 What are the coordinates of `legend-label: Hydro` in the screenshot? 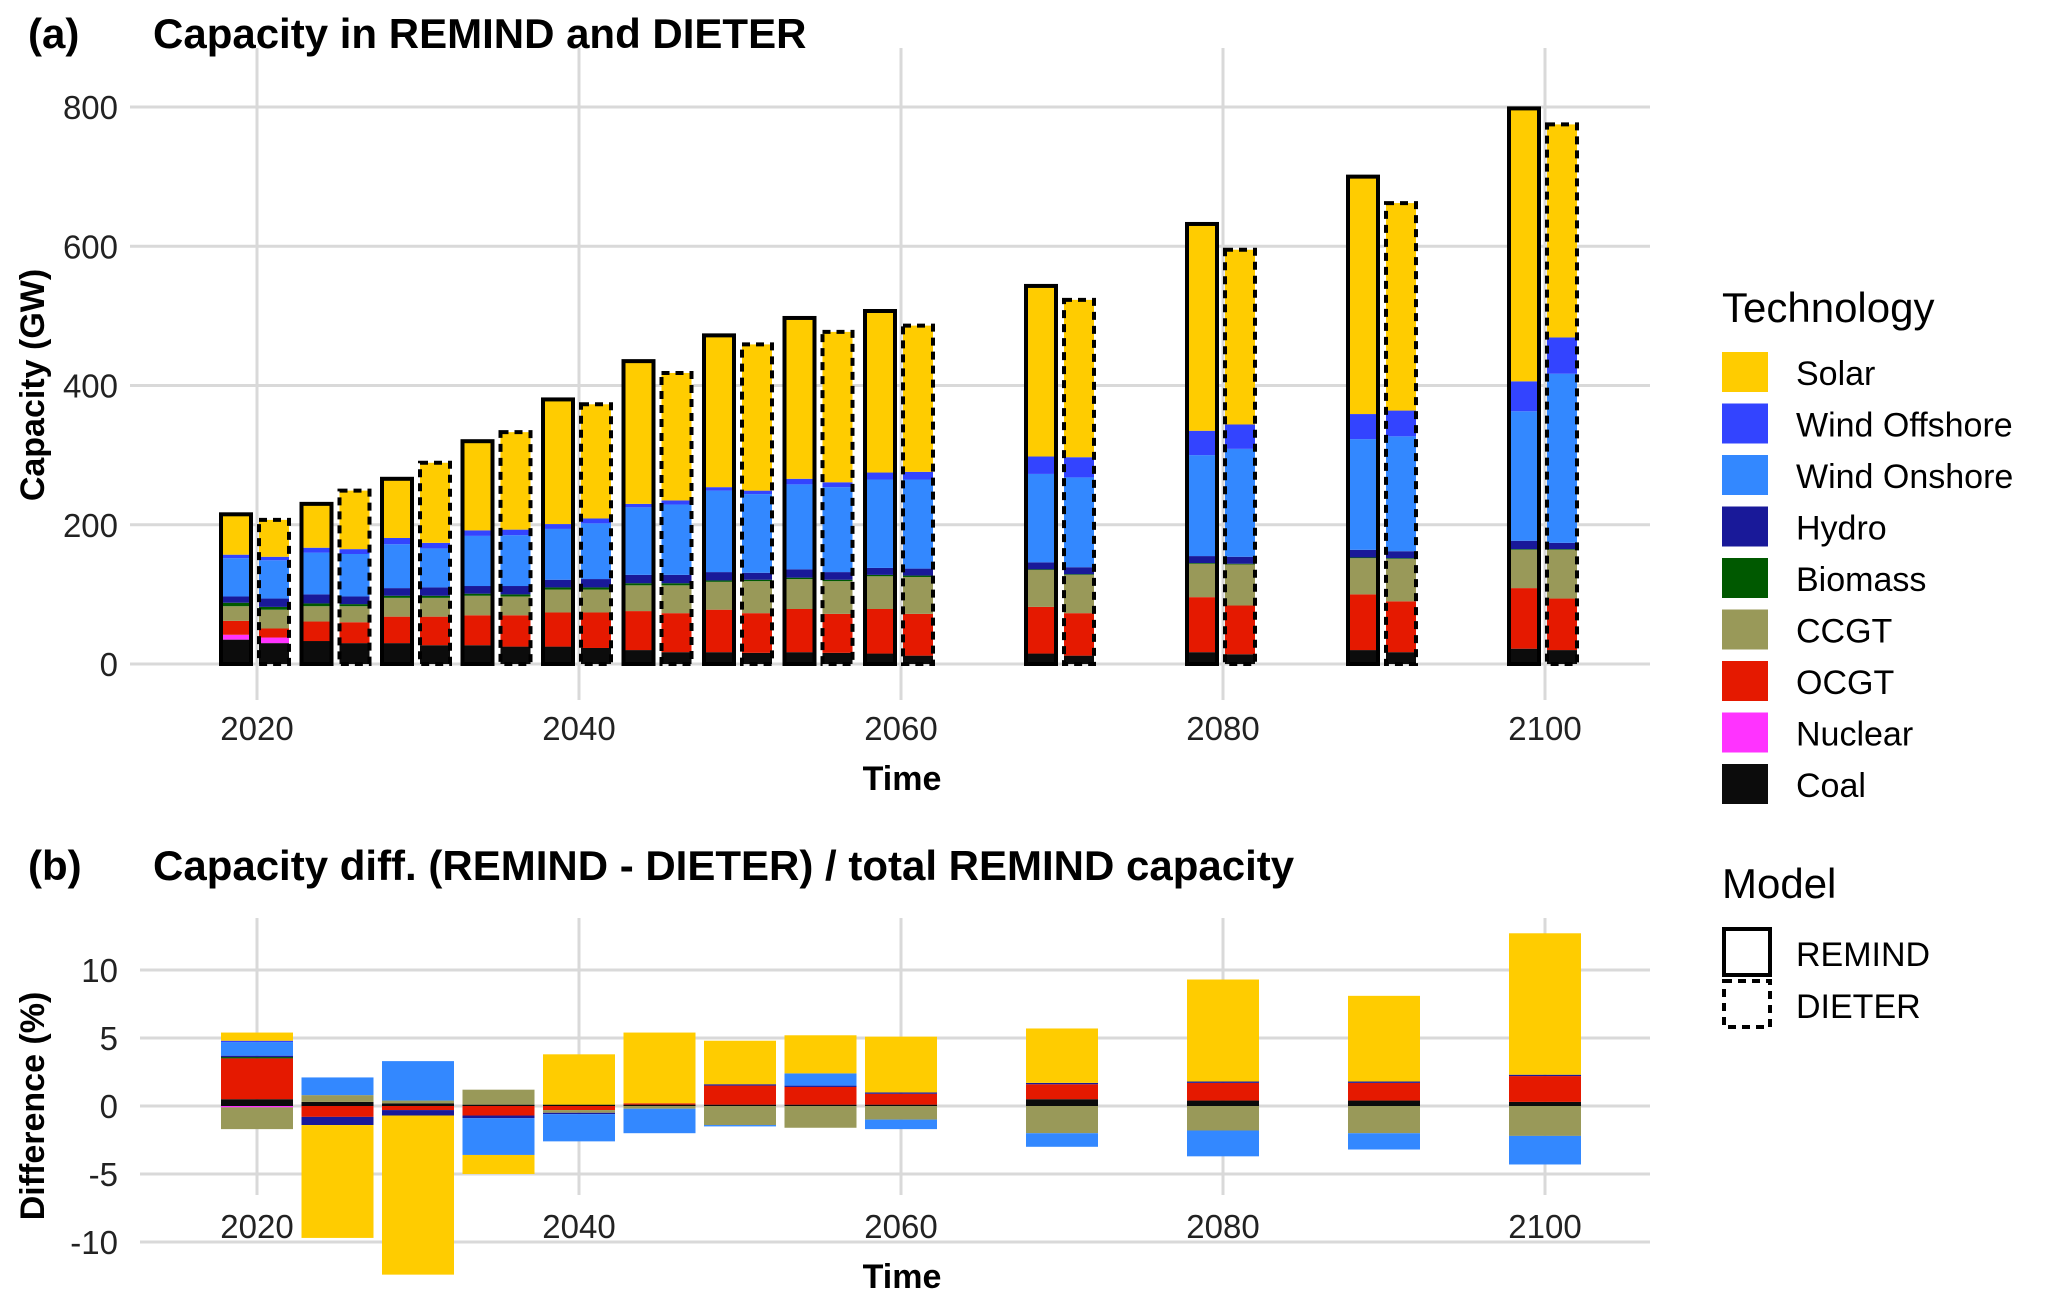 It's located at (1841, 529).